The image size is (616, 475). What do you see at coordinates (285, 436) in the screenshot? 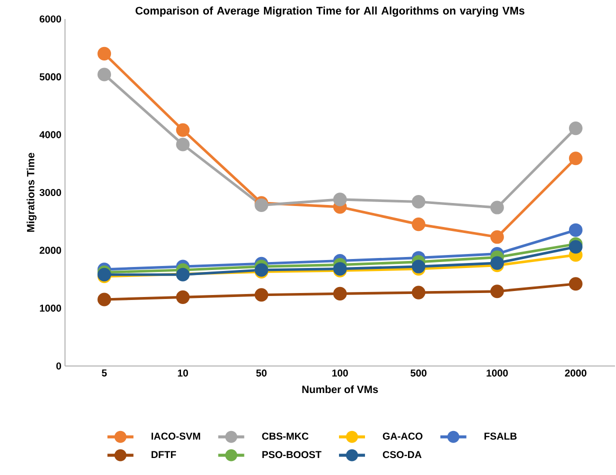
I see `legend-label: CBS-MKC` at bounding box center [285, 436].